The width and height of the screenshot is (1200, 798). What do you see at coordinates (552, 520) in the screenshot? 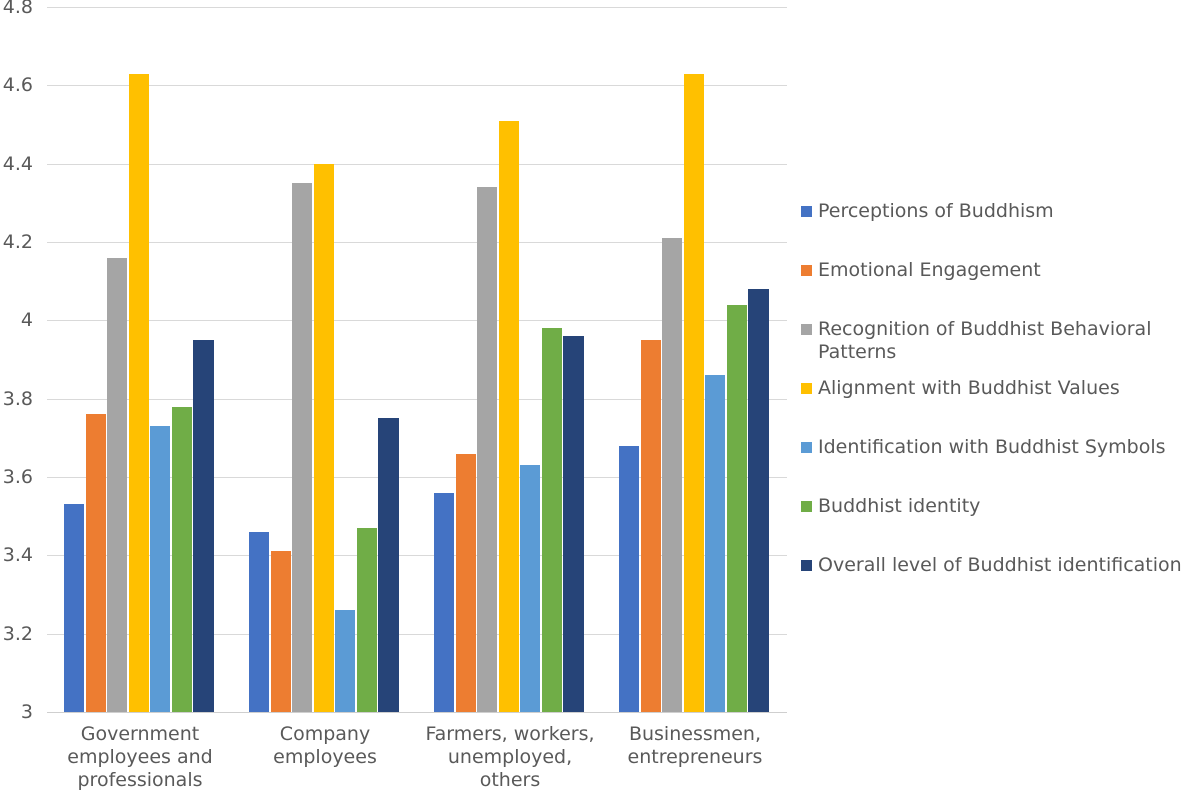
I see `bar-series5-cat2` at bounding box center [552, 520].